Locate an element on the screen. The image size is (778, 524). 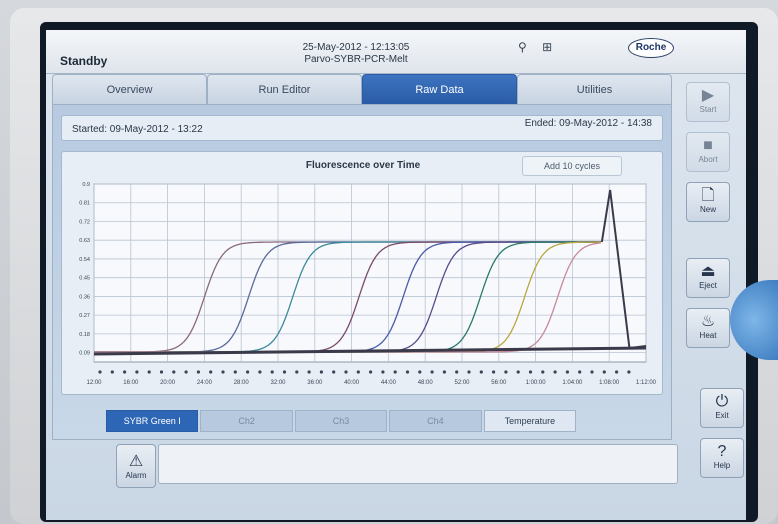
exit-button: ⏻ Exit is located at coordinates (722, 408).